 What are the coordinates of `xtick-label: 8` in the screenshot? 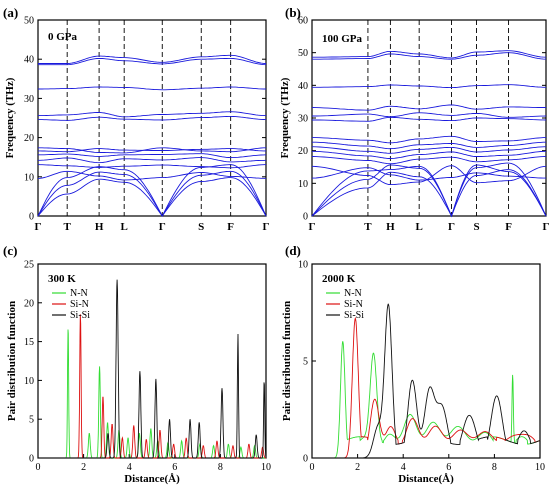 It's located at (220, 467).